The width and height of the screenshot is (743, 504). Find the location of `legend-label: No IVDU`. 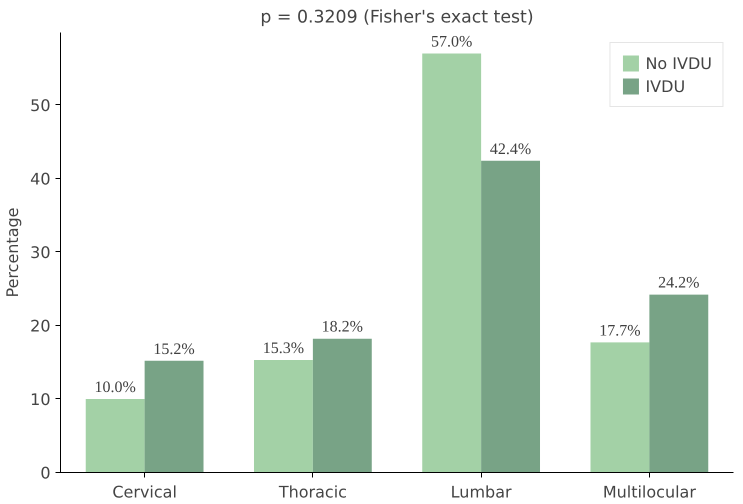

legend-label: No IVDU is located at coordinates (678, 63).